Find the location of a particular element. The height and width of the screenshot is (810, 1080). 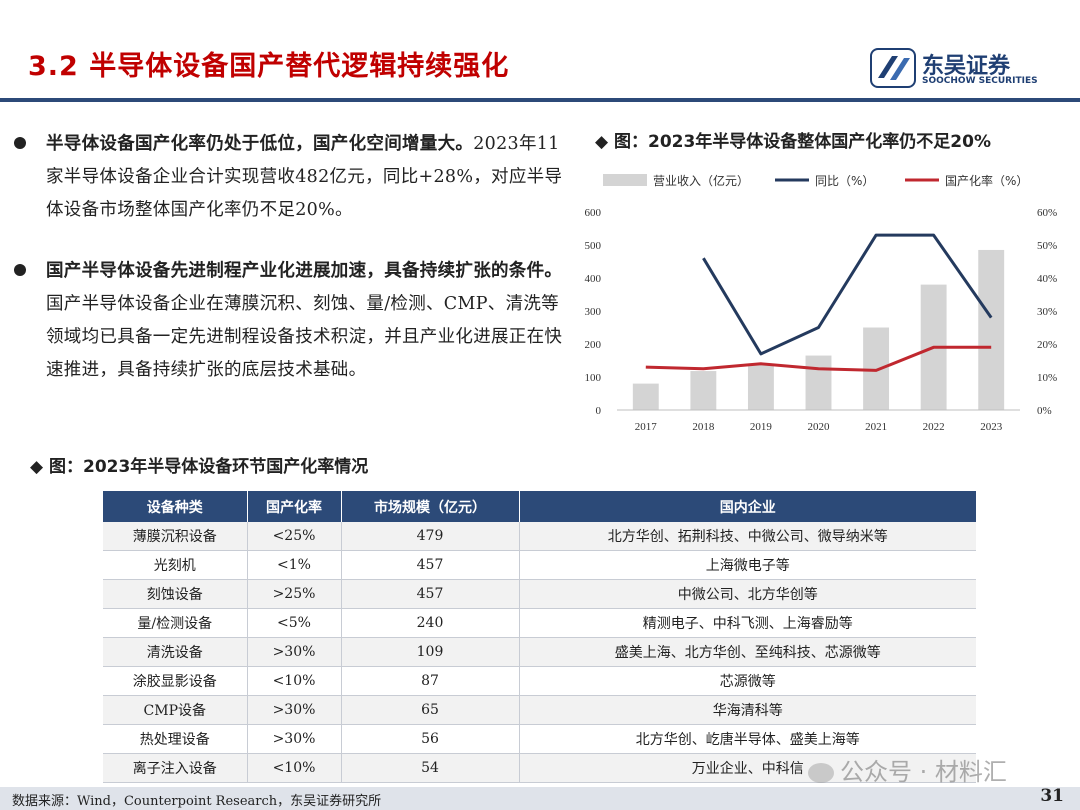

bullet-heading: 国产半导体设备先进制程产业化进展加速，具备持续扩张的条件。 is located at coordinates (304, 271).